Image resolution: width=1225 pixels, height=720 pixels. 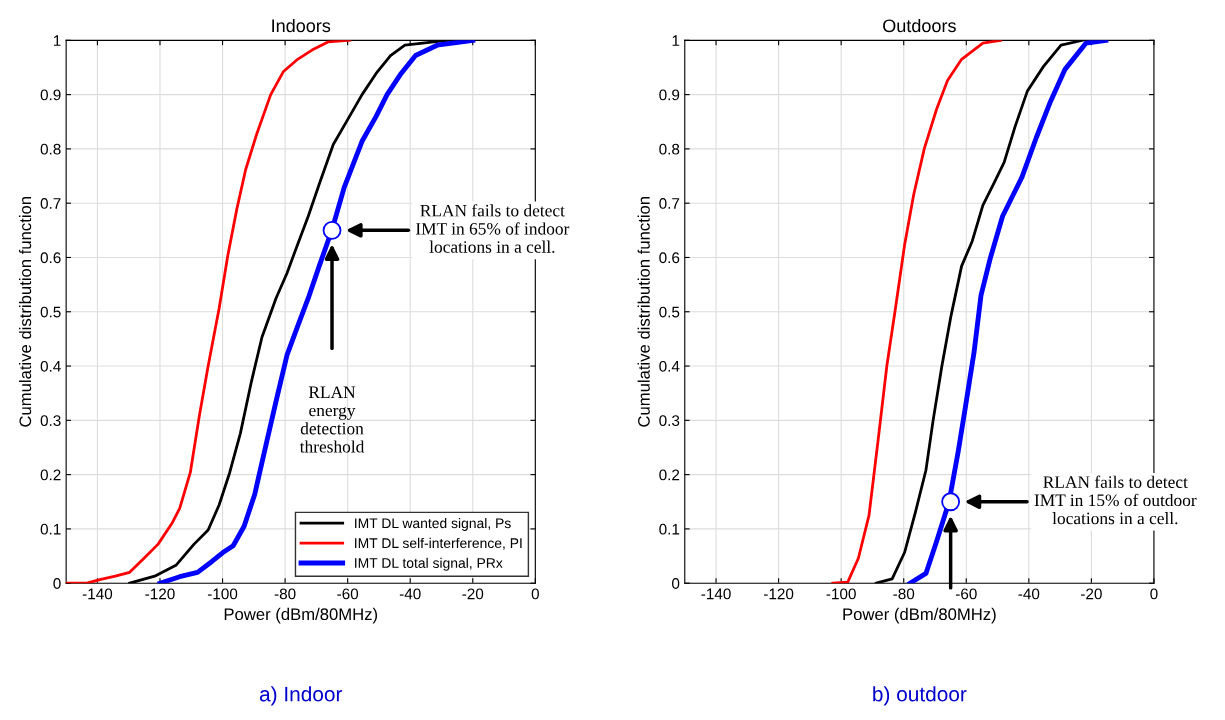 I want to click on legend-label: IMT DL self-interference, PI, so click(x=438, y=543).